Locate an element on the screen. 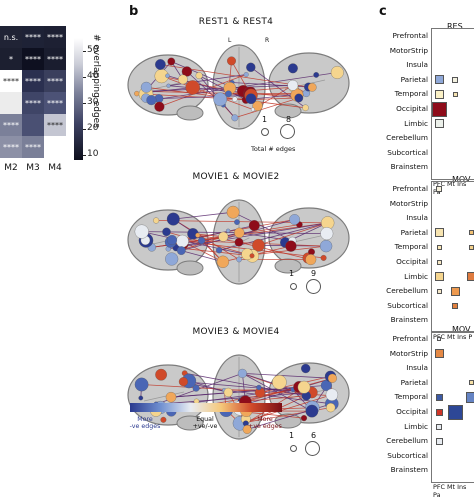  colorbar-label: # overlapping edges is located at coordinates (96, 81).